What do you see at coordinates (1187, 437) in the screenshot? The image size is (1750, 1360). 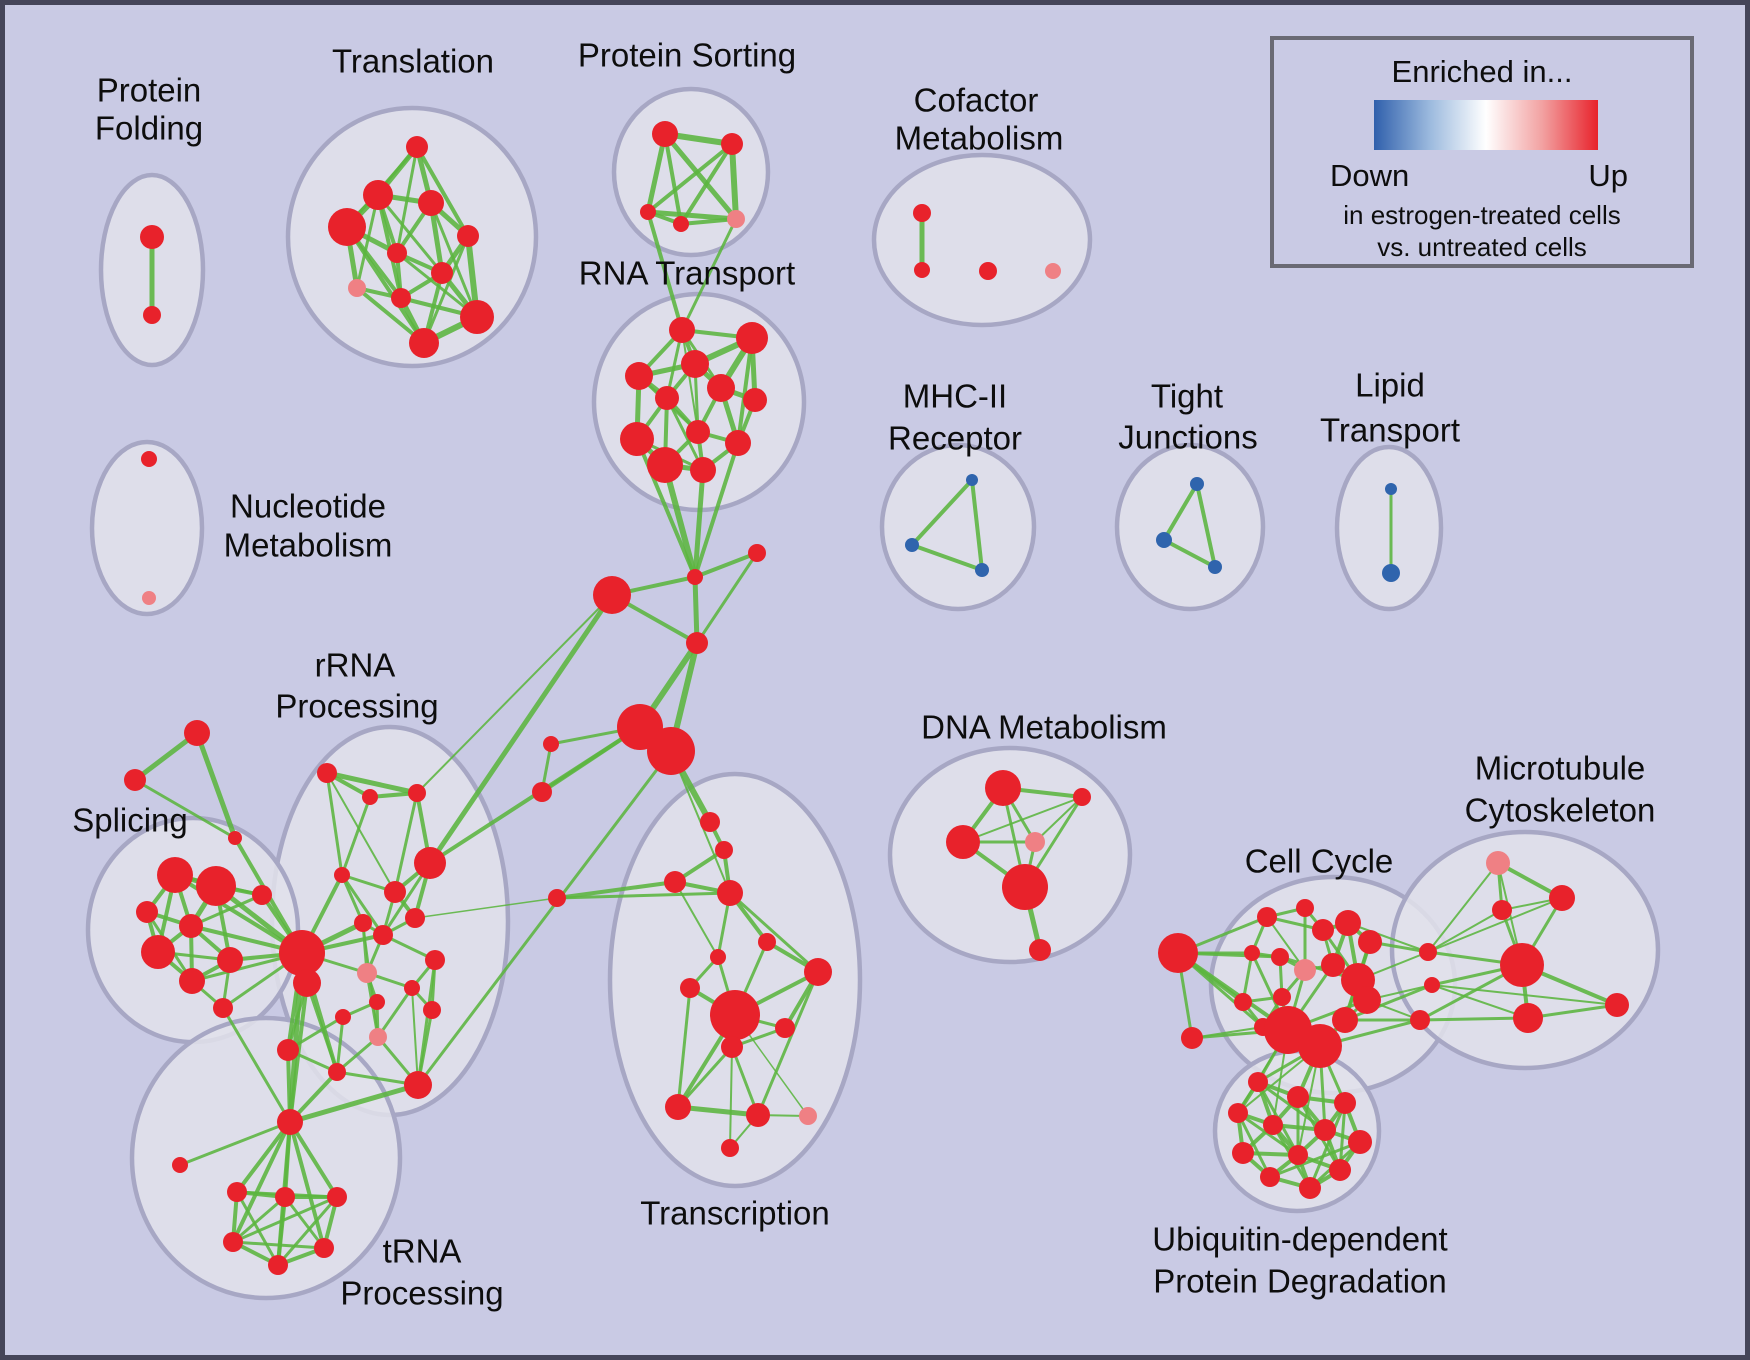 I see `tight-junctions-label-line2: Junctions` at bounding box center [1187, 437].